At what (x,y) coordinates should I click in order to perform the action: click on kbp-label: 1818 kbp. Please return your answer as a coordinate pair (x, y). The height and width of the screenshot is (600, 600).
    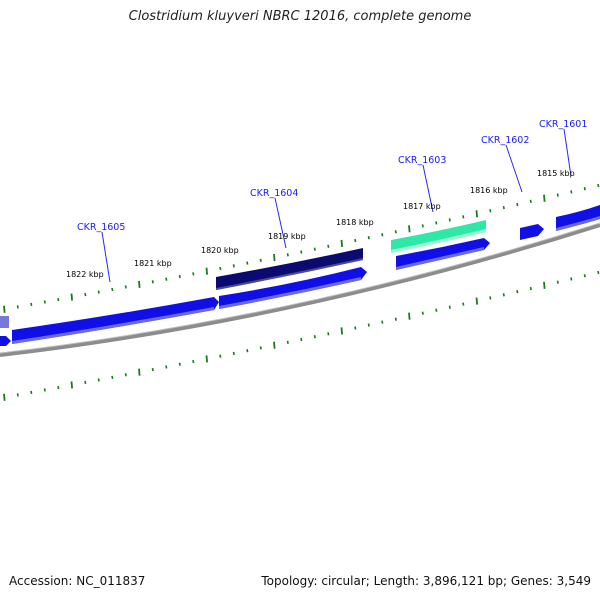
    Looking at the image, I should click on (355, 222).